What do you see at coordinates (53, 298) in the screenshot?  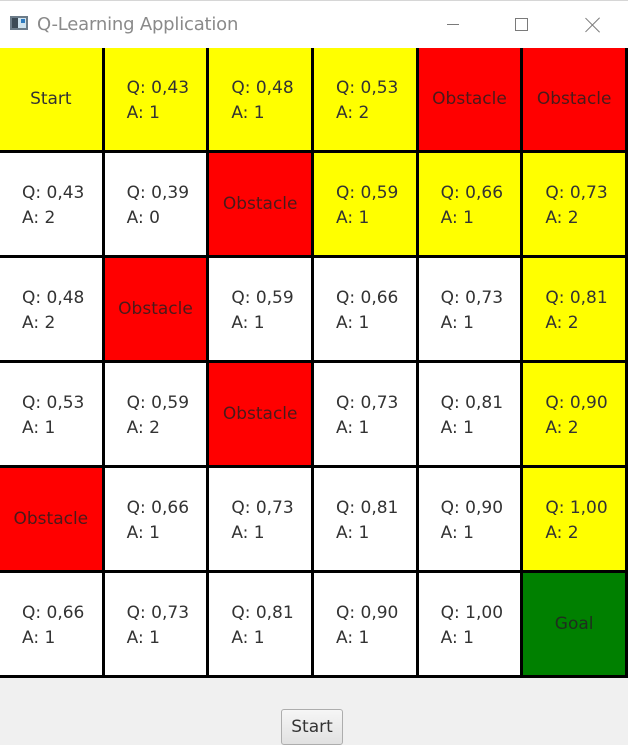 I see `q-value: Q: 0,48` at bounding box center [53, 298].